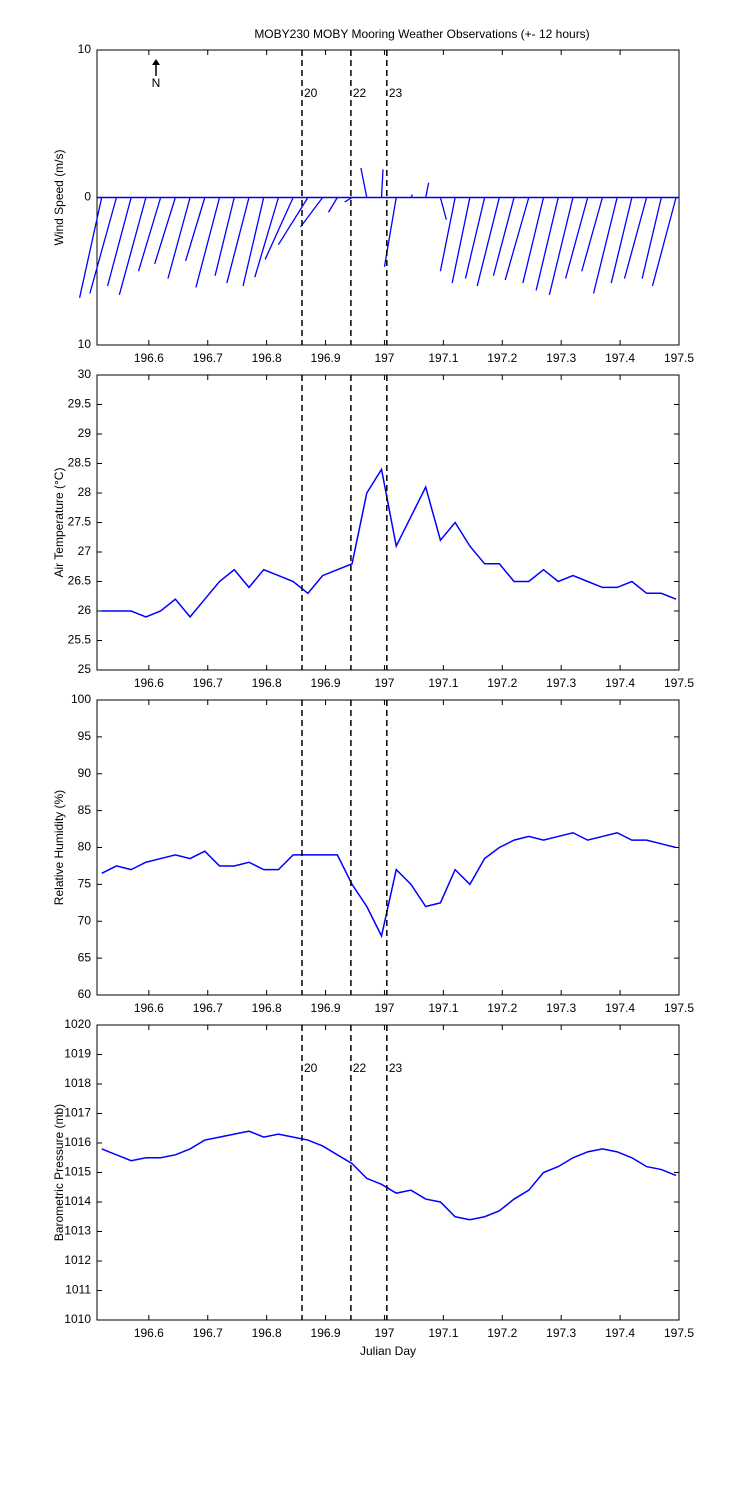 The image size is (750, 1500). Describe the element at coordinates (388, 1351) in the screenshot. I see `x-axis-label: Julian Day` at that location.